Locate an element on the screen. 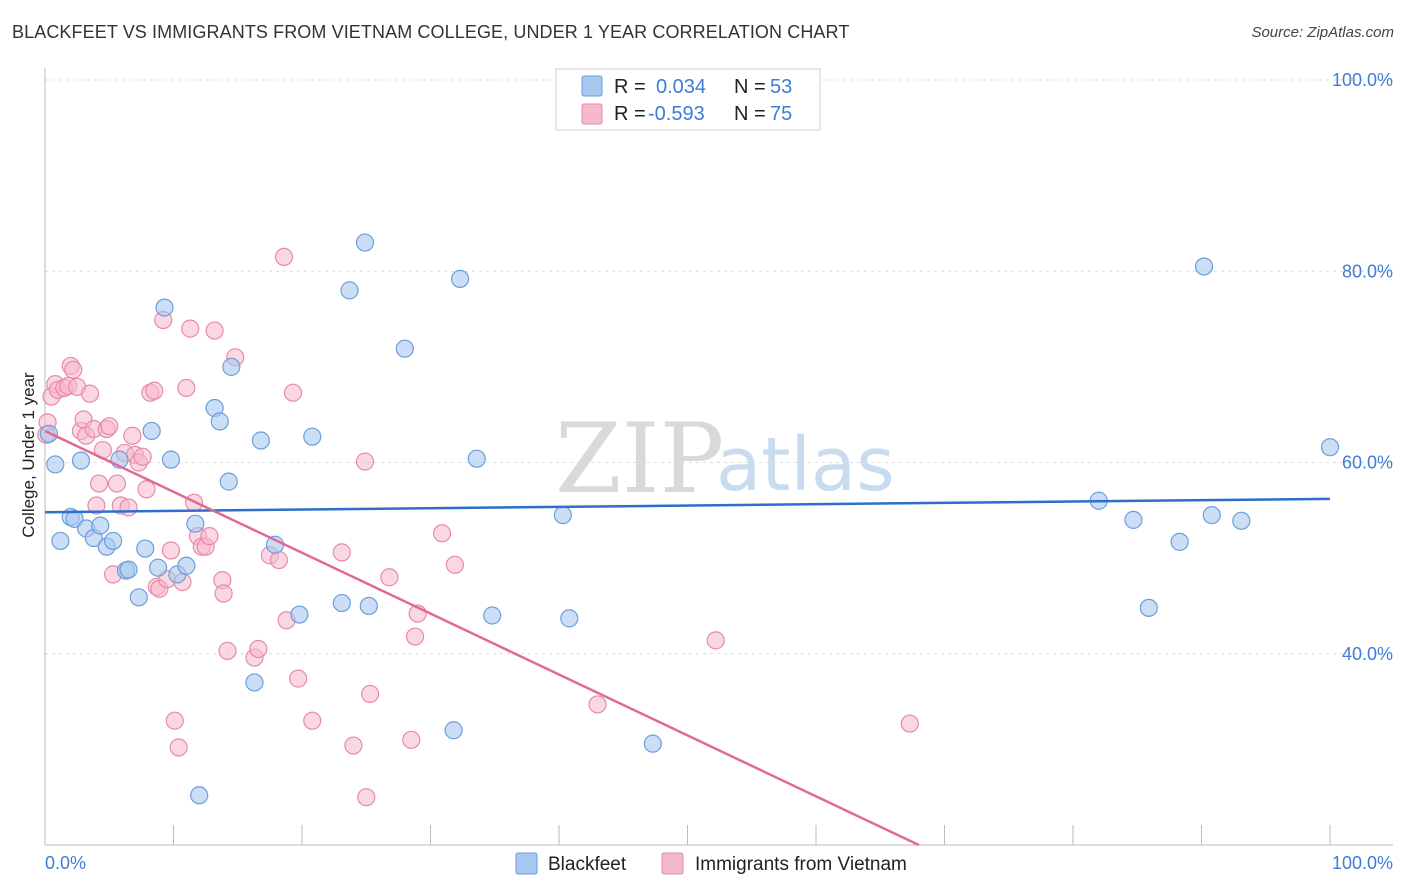 The image size is (1406, 892). trend-line-blackfeet is located at coordinates (687, 505).